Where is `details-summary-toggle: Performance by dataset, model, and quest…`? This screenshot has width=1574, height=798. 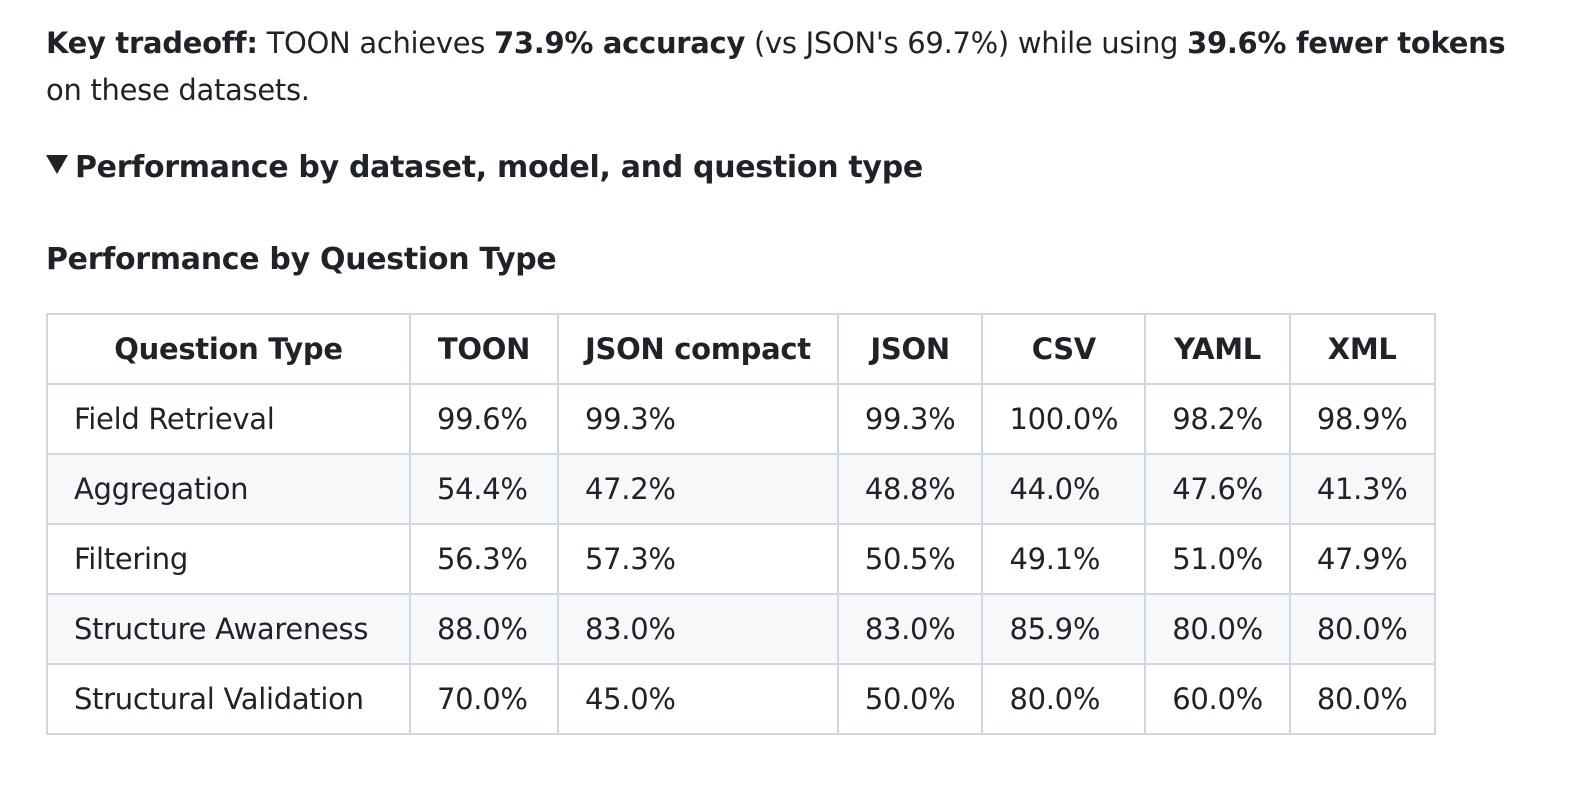
details-summary-toggle: Performance by dataset, model, and quest… is located at coordinates (484, 168).